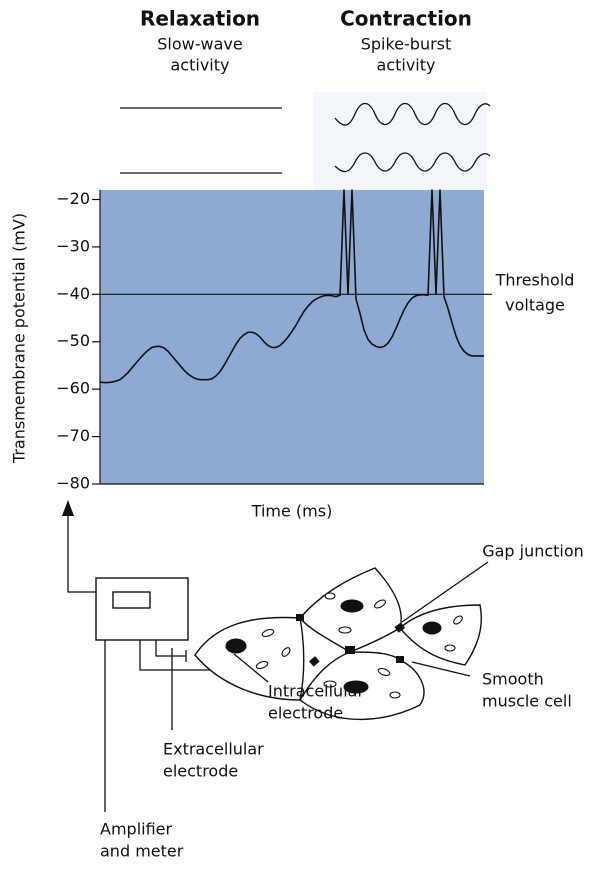  What do you see at coordinates (73, 293) in the screenshot?
I see `y-tick-label: −40` at bounding box center [73, 293].